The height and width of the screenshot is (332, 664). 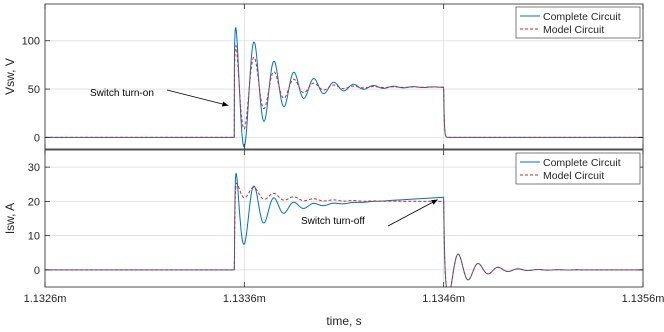 What do you see at coordinates (333, 221) in the screenshot?
I see `annotation-label: Switch turn-off` at bounding box center [333, 221].